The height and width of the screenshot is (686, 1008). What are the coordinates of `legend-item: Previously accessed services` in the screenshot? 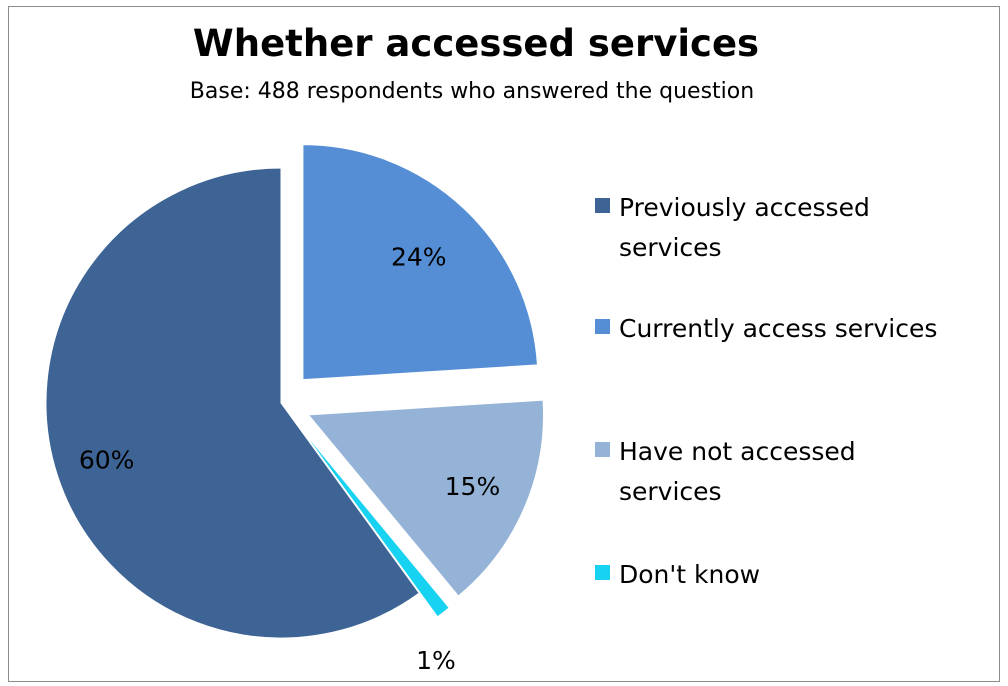 It's located at (732, 227).